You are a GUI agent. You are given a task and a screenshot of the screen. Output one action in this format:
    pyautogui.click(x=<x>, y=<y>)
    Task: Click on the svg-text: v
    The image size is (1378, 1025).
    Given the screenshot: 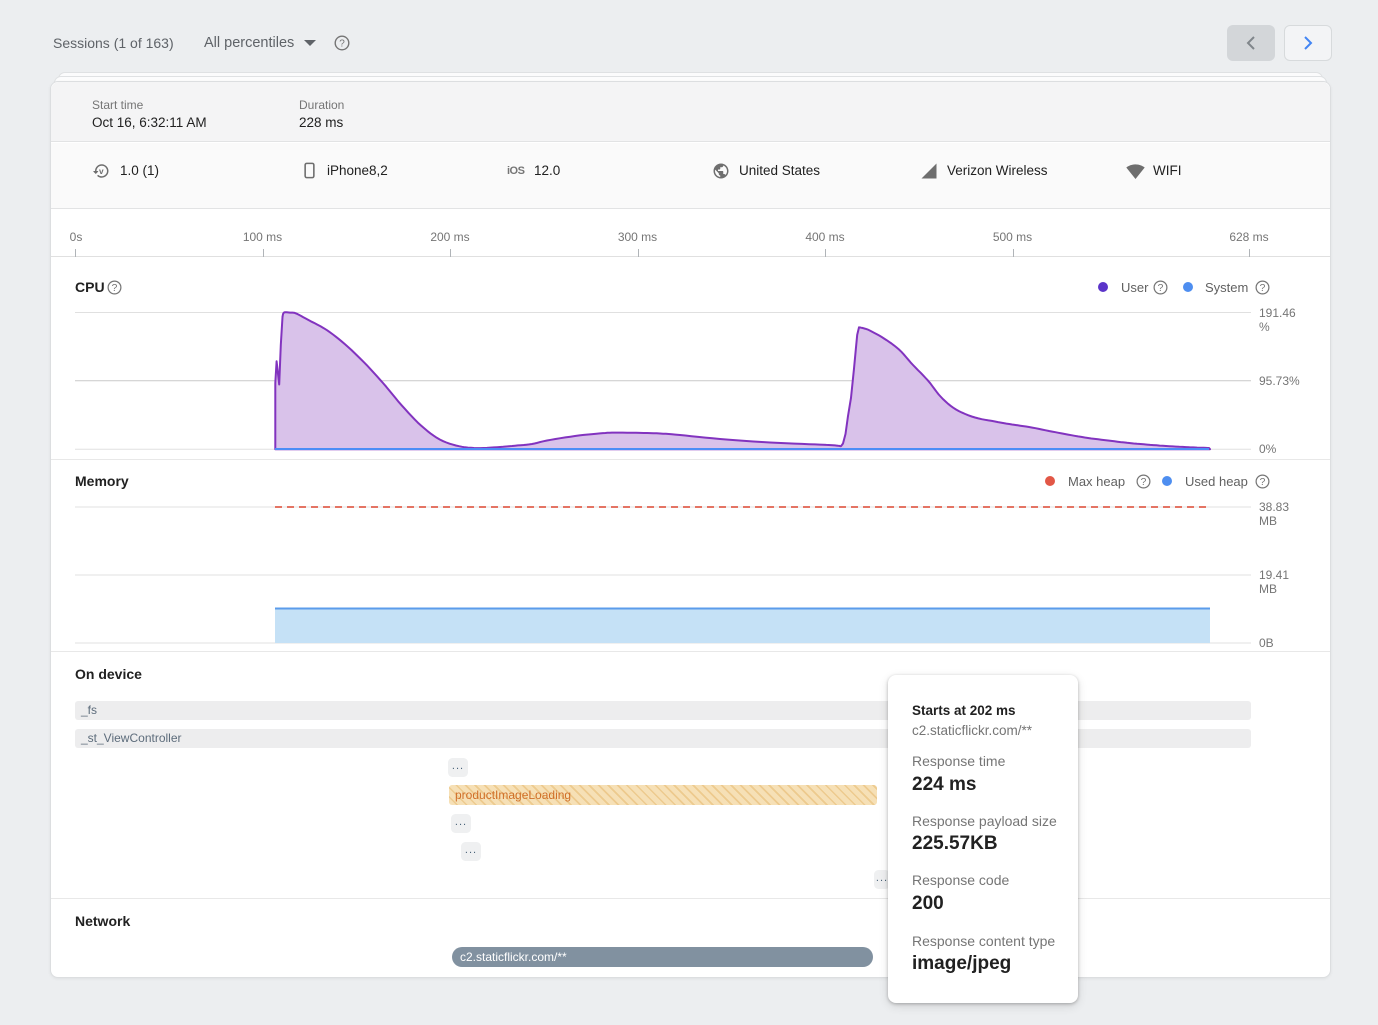 What is the action you would take?
    pyautogui.click(x=101, y=171)
    